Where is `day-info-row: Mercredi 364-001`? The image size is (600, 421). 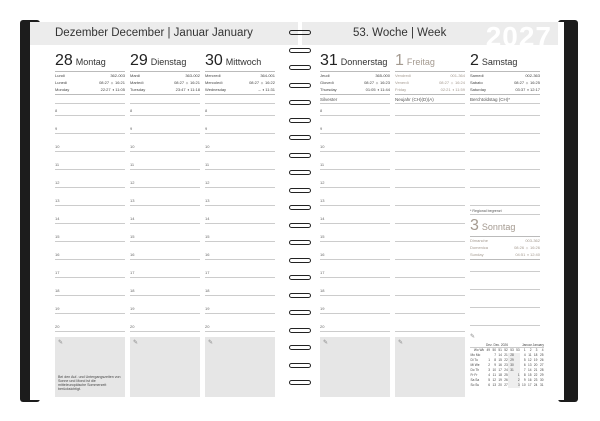 day-info-row: Mercredi 364-001 is located at coordinates (240, 75).